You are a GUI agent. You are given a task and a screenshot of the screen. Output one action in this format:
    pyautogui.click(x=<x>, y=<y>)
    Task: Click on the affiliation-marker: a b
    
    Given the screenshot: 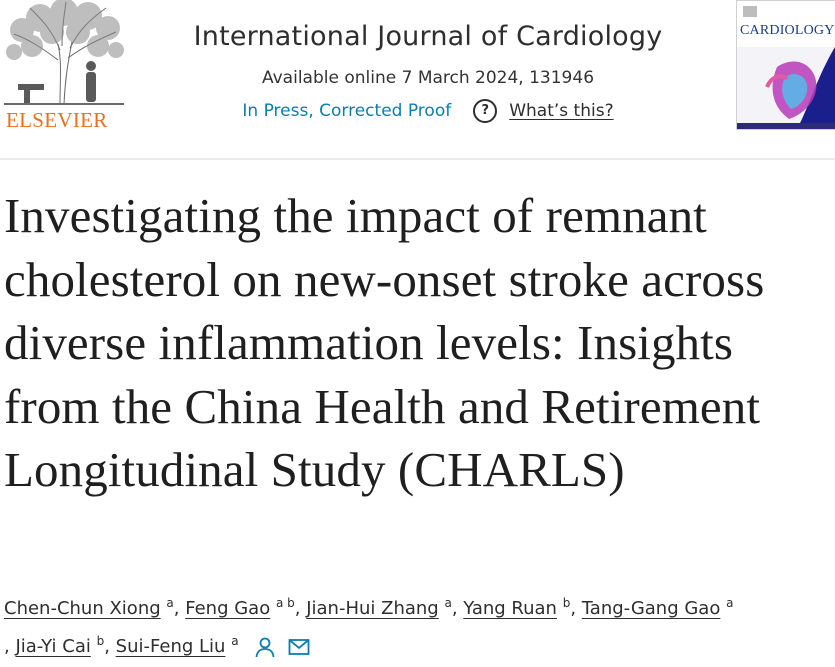 What is the action you would take?
    pyautogui.click(x=285, y=603)
    